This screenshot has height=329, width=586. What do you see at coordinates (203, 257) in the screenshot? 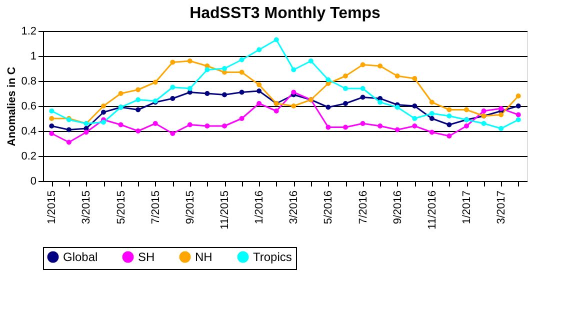
I see `legend-label: NH` at bounding box center [203, 257].